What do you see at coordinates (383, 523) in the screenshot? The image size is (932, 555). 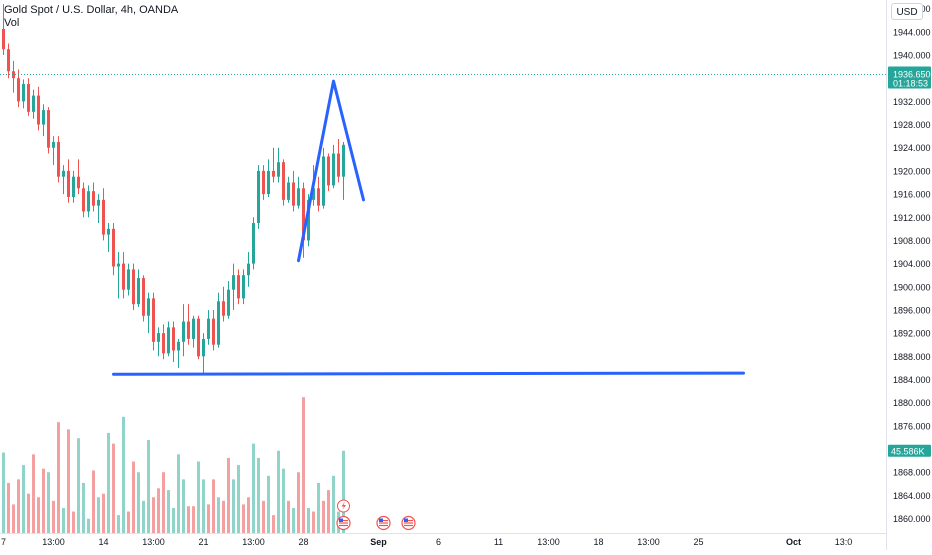 I see `us-flag-icon` at bounding box center [383, 523].